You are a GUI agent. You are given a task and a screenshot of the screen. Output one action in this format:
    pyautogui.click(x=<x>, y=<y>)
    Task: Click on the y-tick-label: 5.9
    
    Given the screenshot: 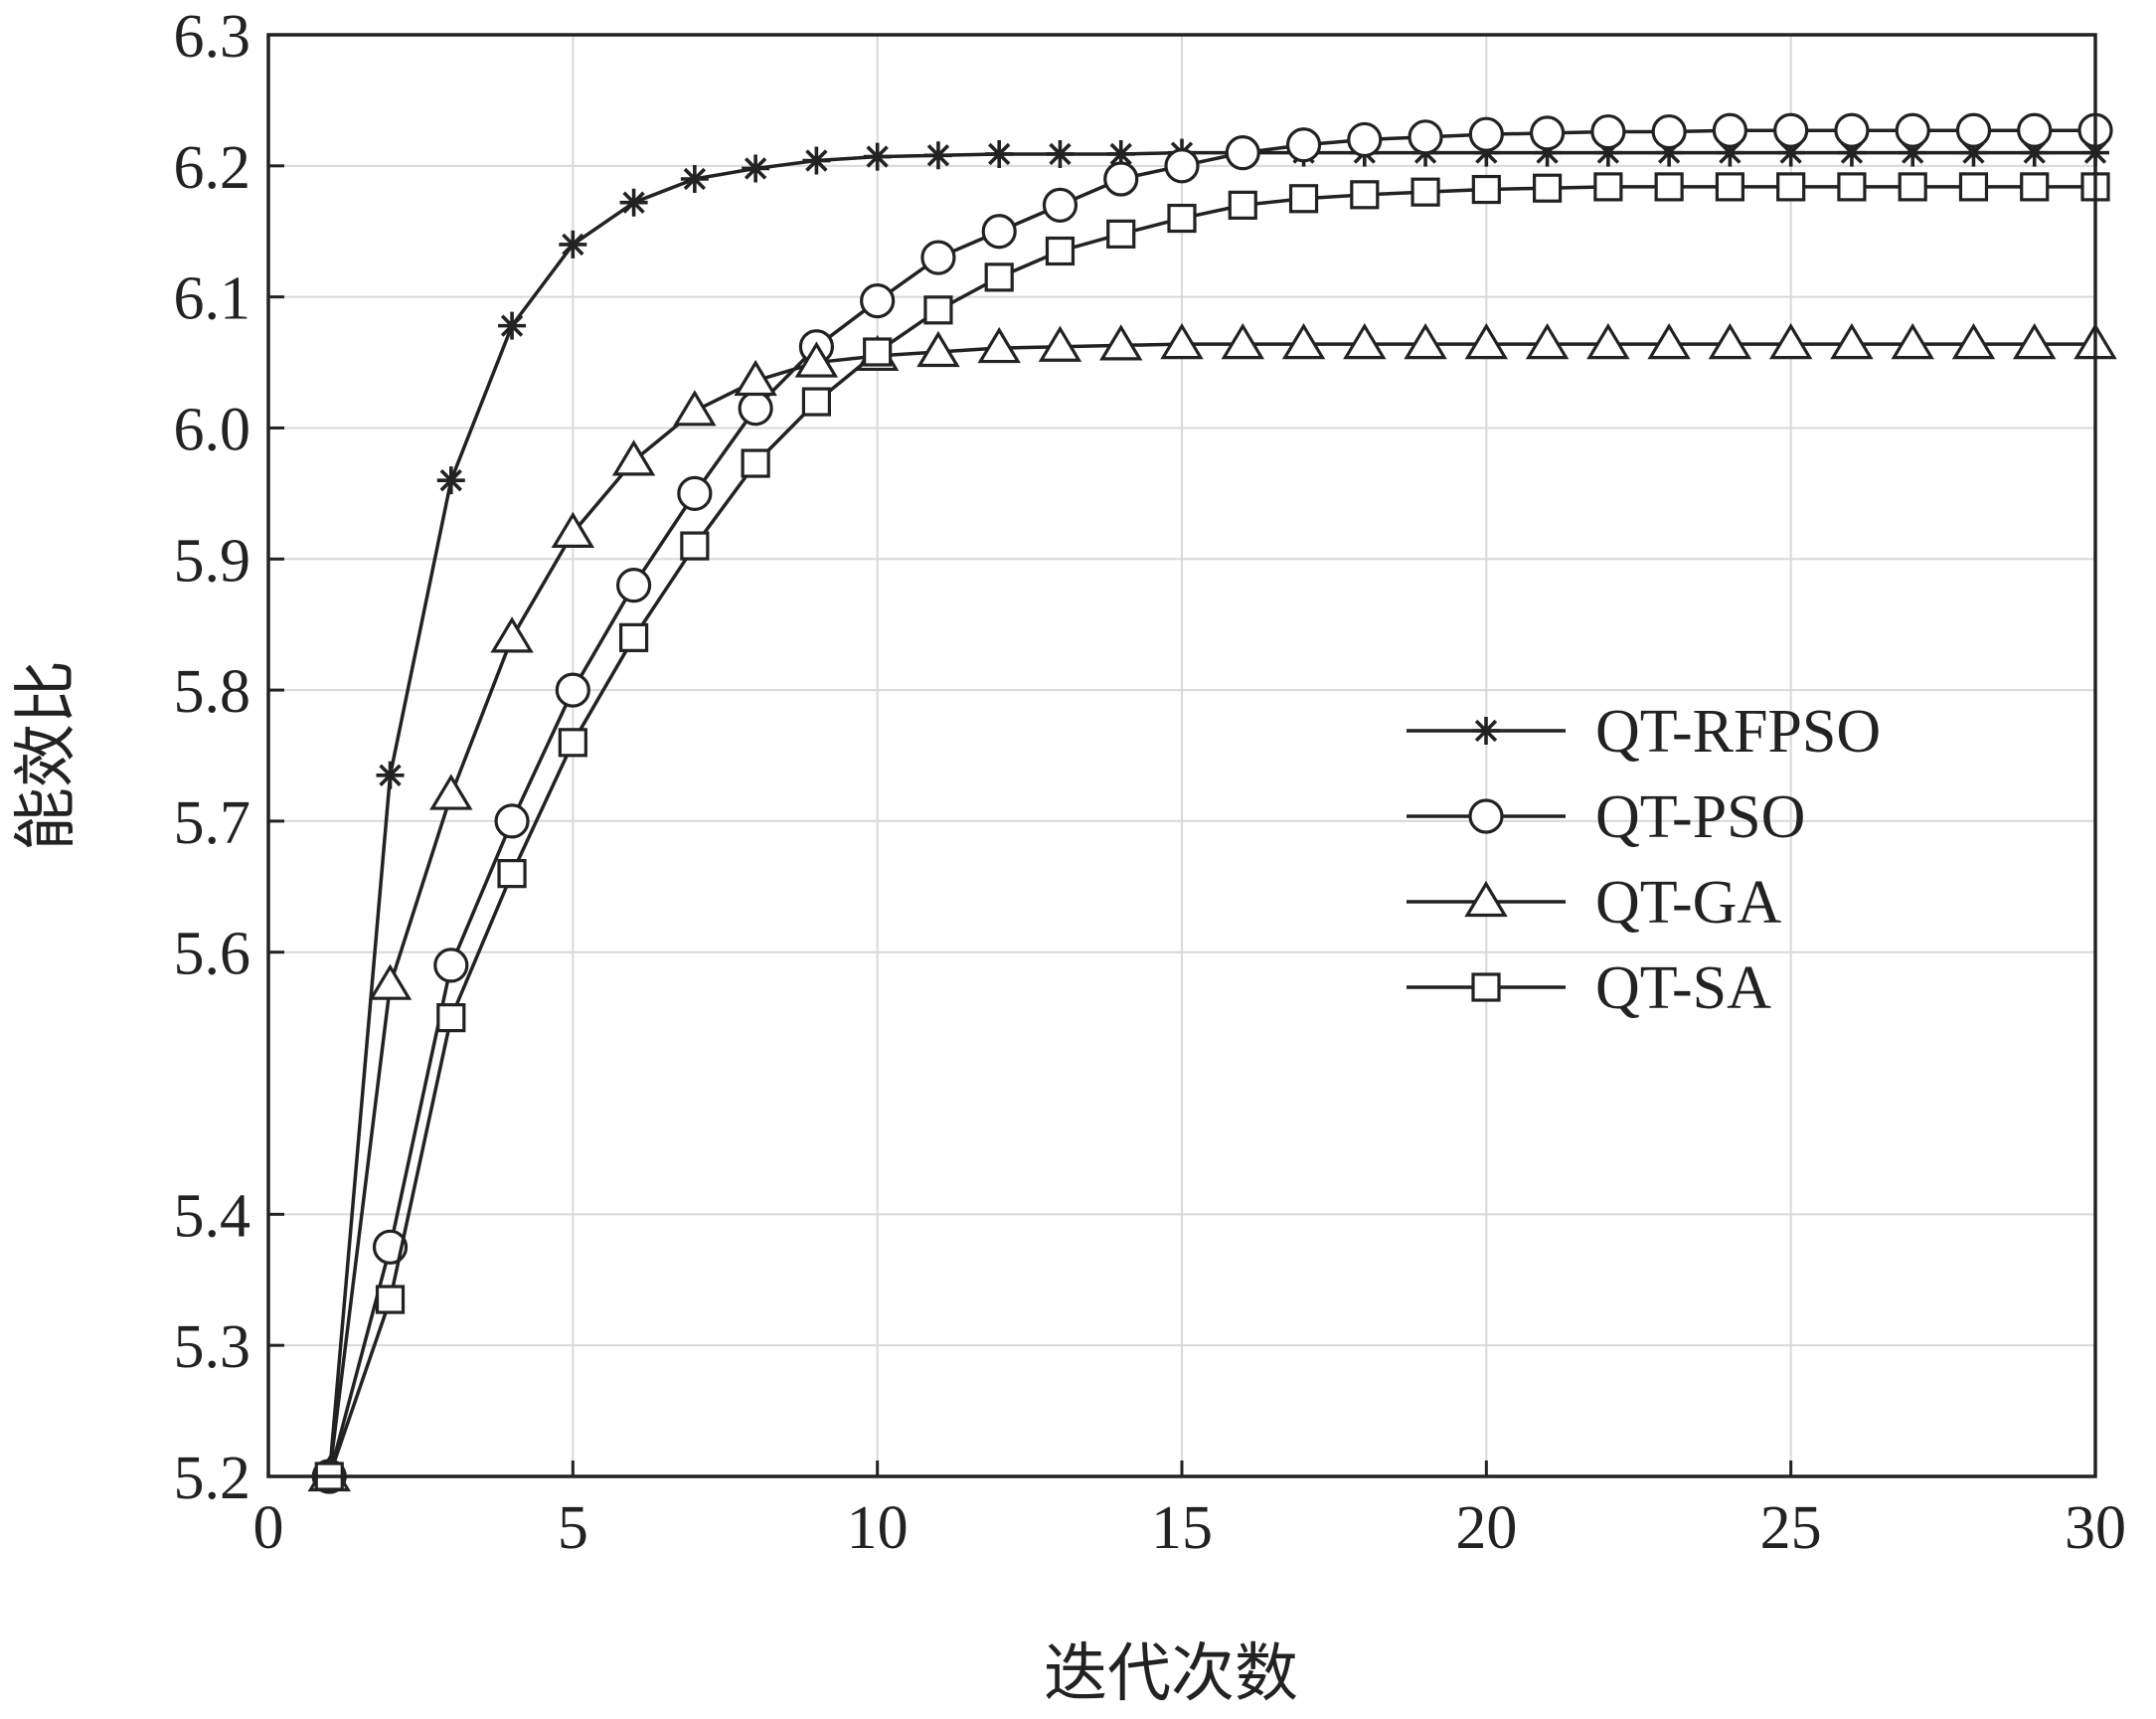 What is the action you would take?
    pyautogui.click(x=213, y=561)
    